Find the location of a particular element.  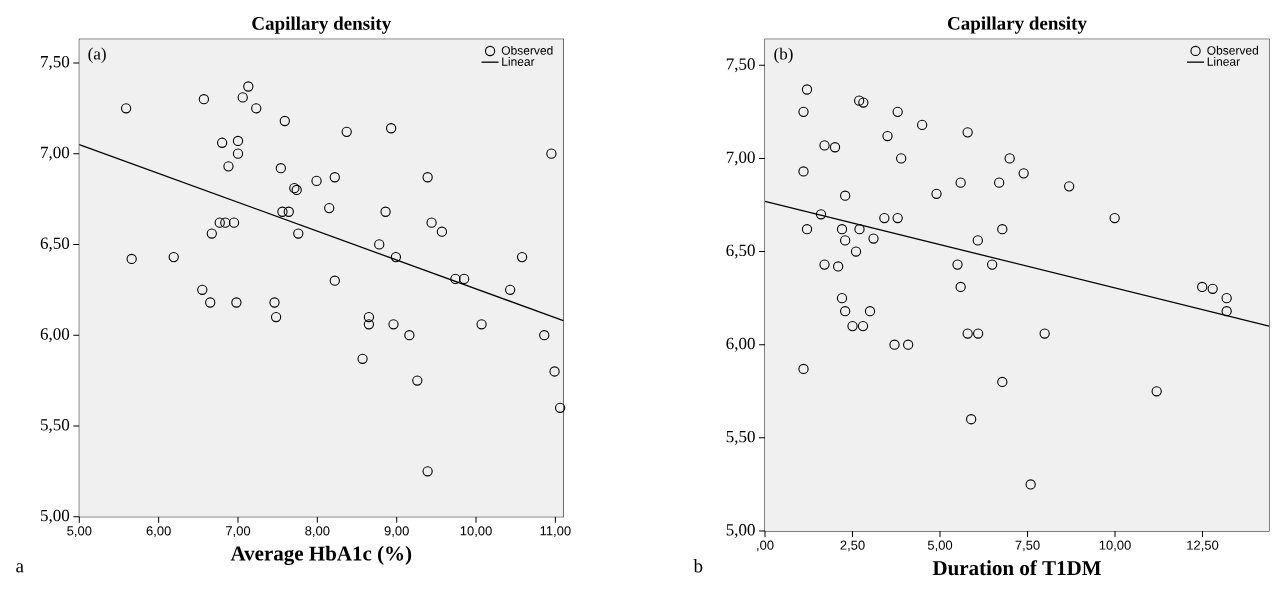

text: b is located at coordinates (698, 566).